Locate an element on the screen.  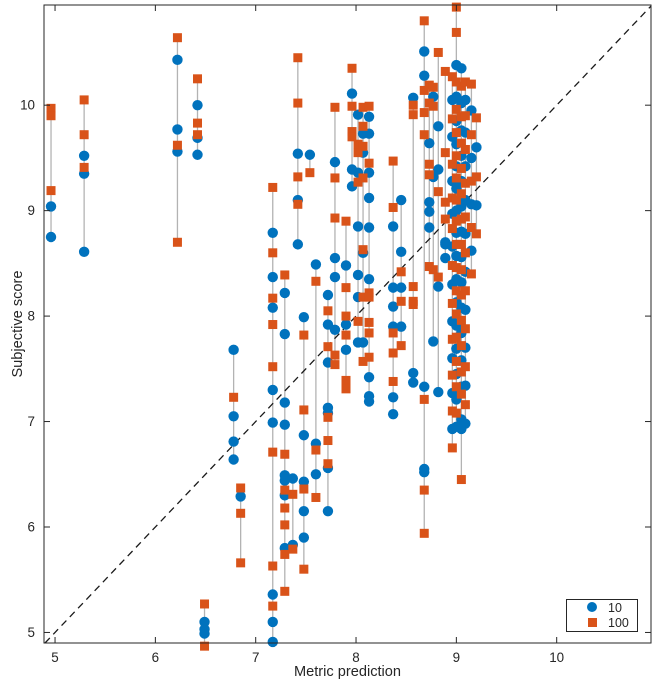
y-tick-label: 7 is located at coordinates (31, 421).